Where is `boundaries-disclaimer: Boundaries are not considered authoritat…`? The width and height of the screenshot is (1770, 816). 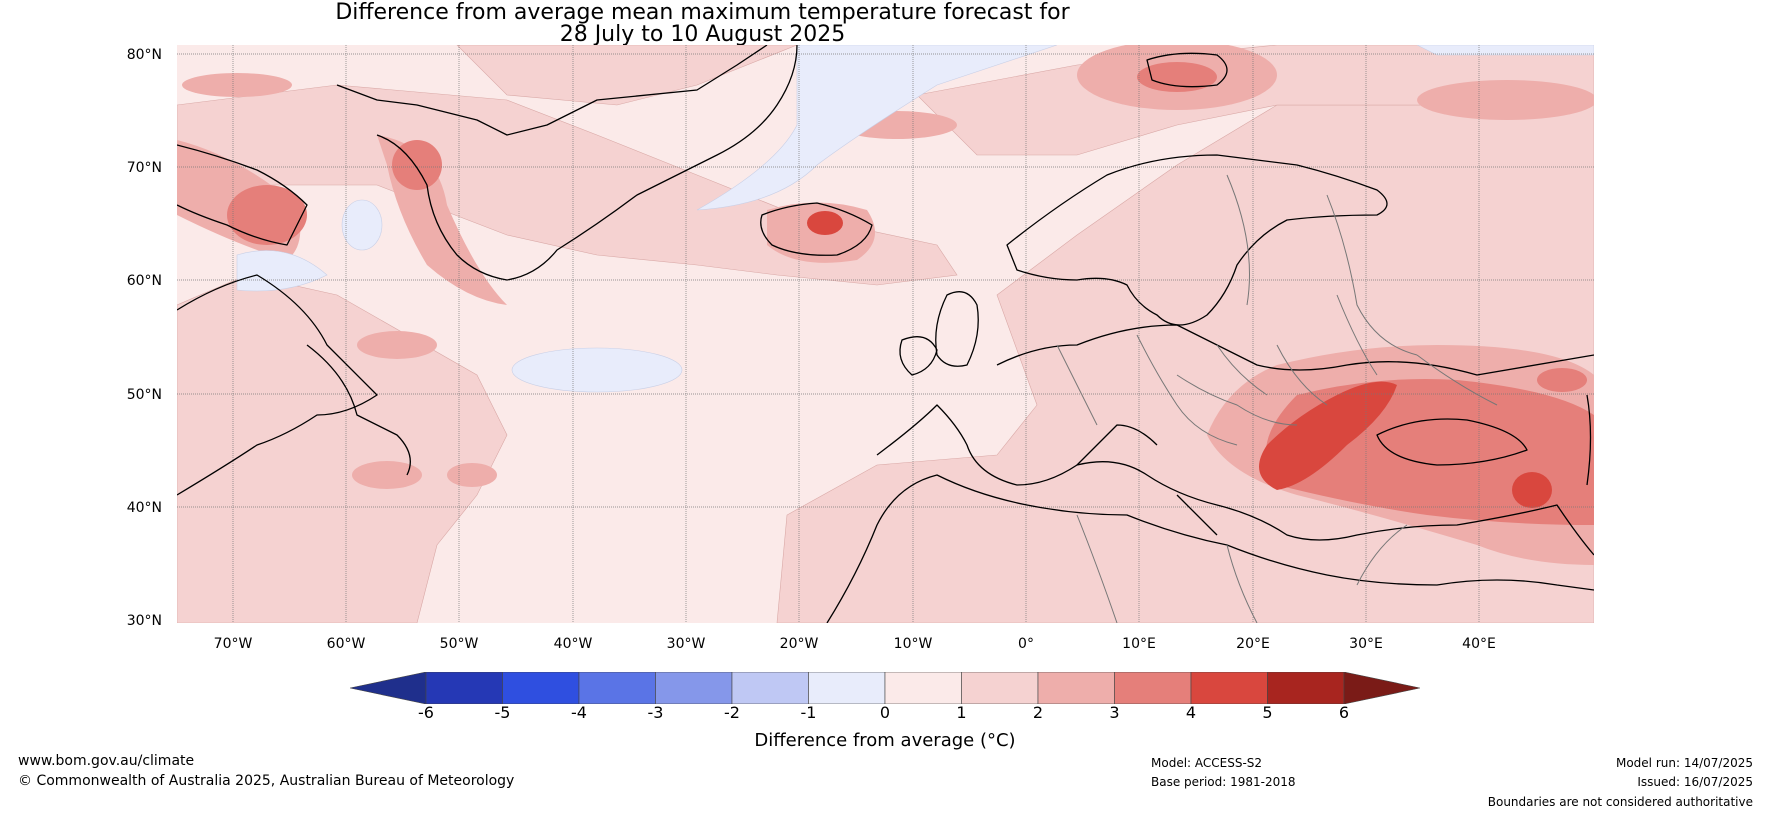
boundaries-disclaimer: Boundaries are not considered authoritat… is located at coordinates (1620, 802).